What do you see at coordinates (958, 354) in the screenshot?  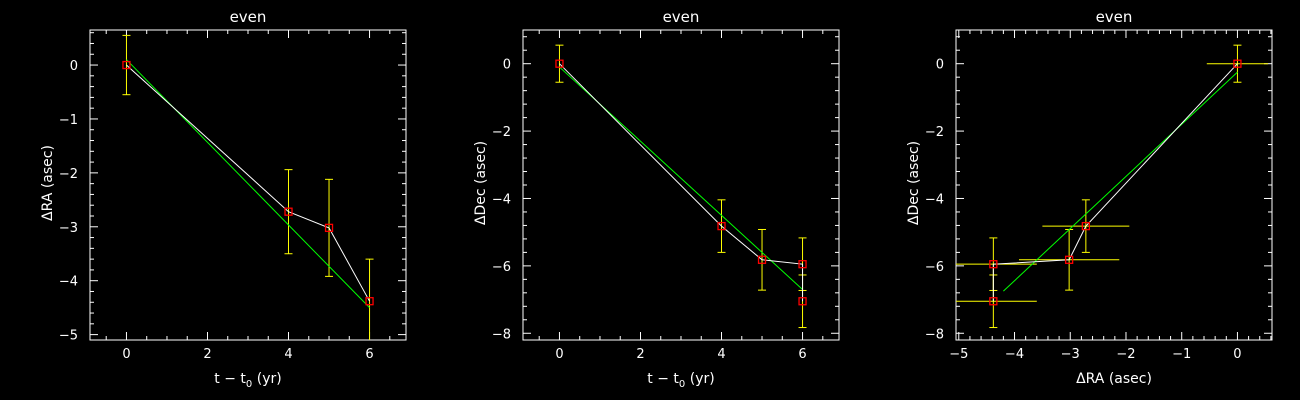 I see `x-tick-label: −5` at bounding box center [958, 354].